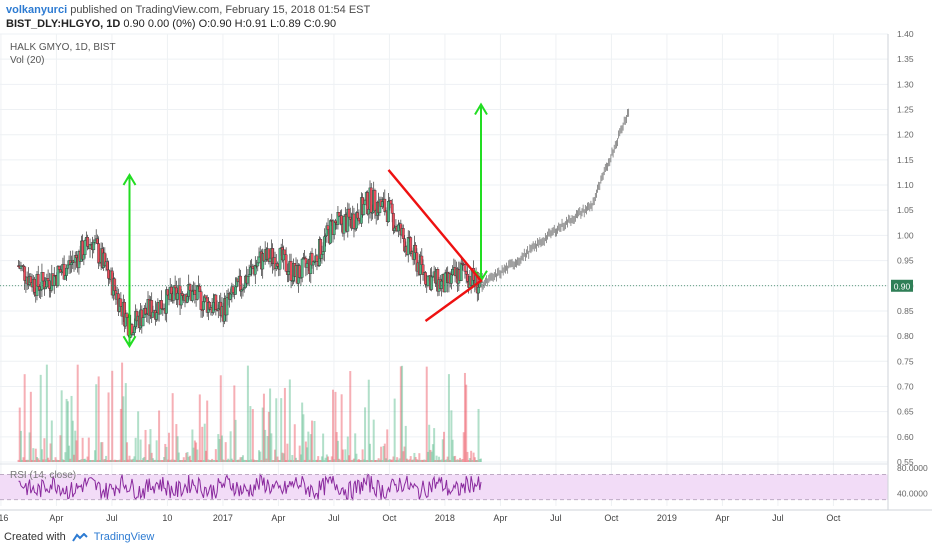 This screenshot has width=932, height=550. Describe the element at coordinates (905, 361) in the screenshot. I see `price-tick-label: 0.75` at that location.